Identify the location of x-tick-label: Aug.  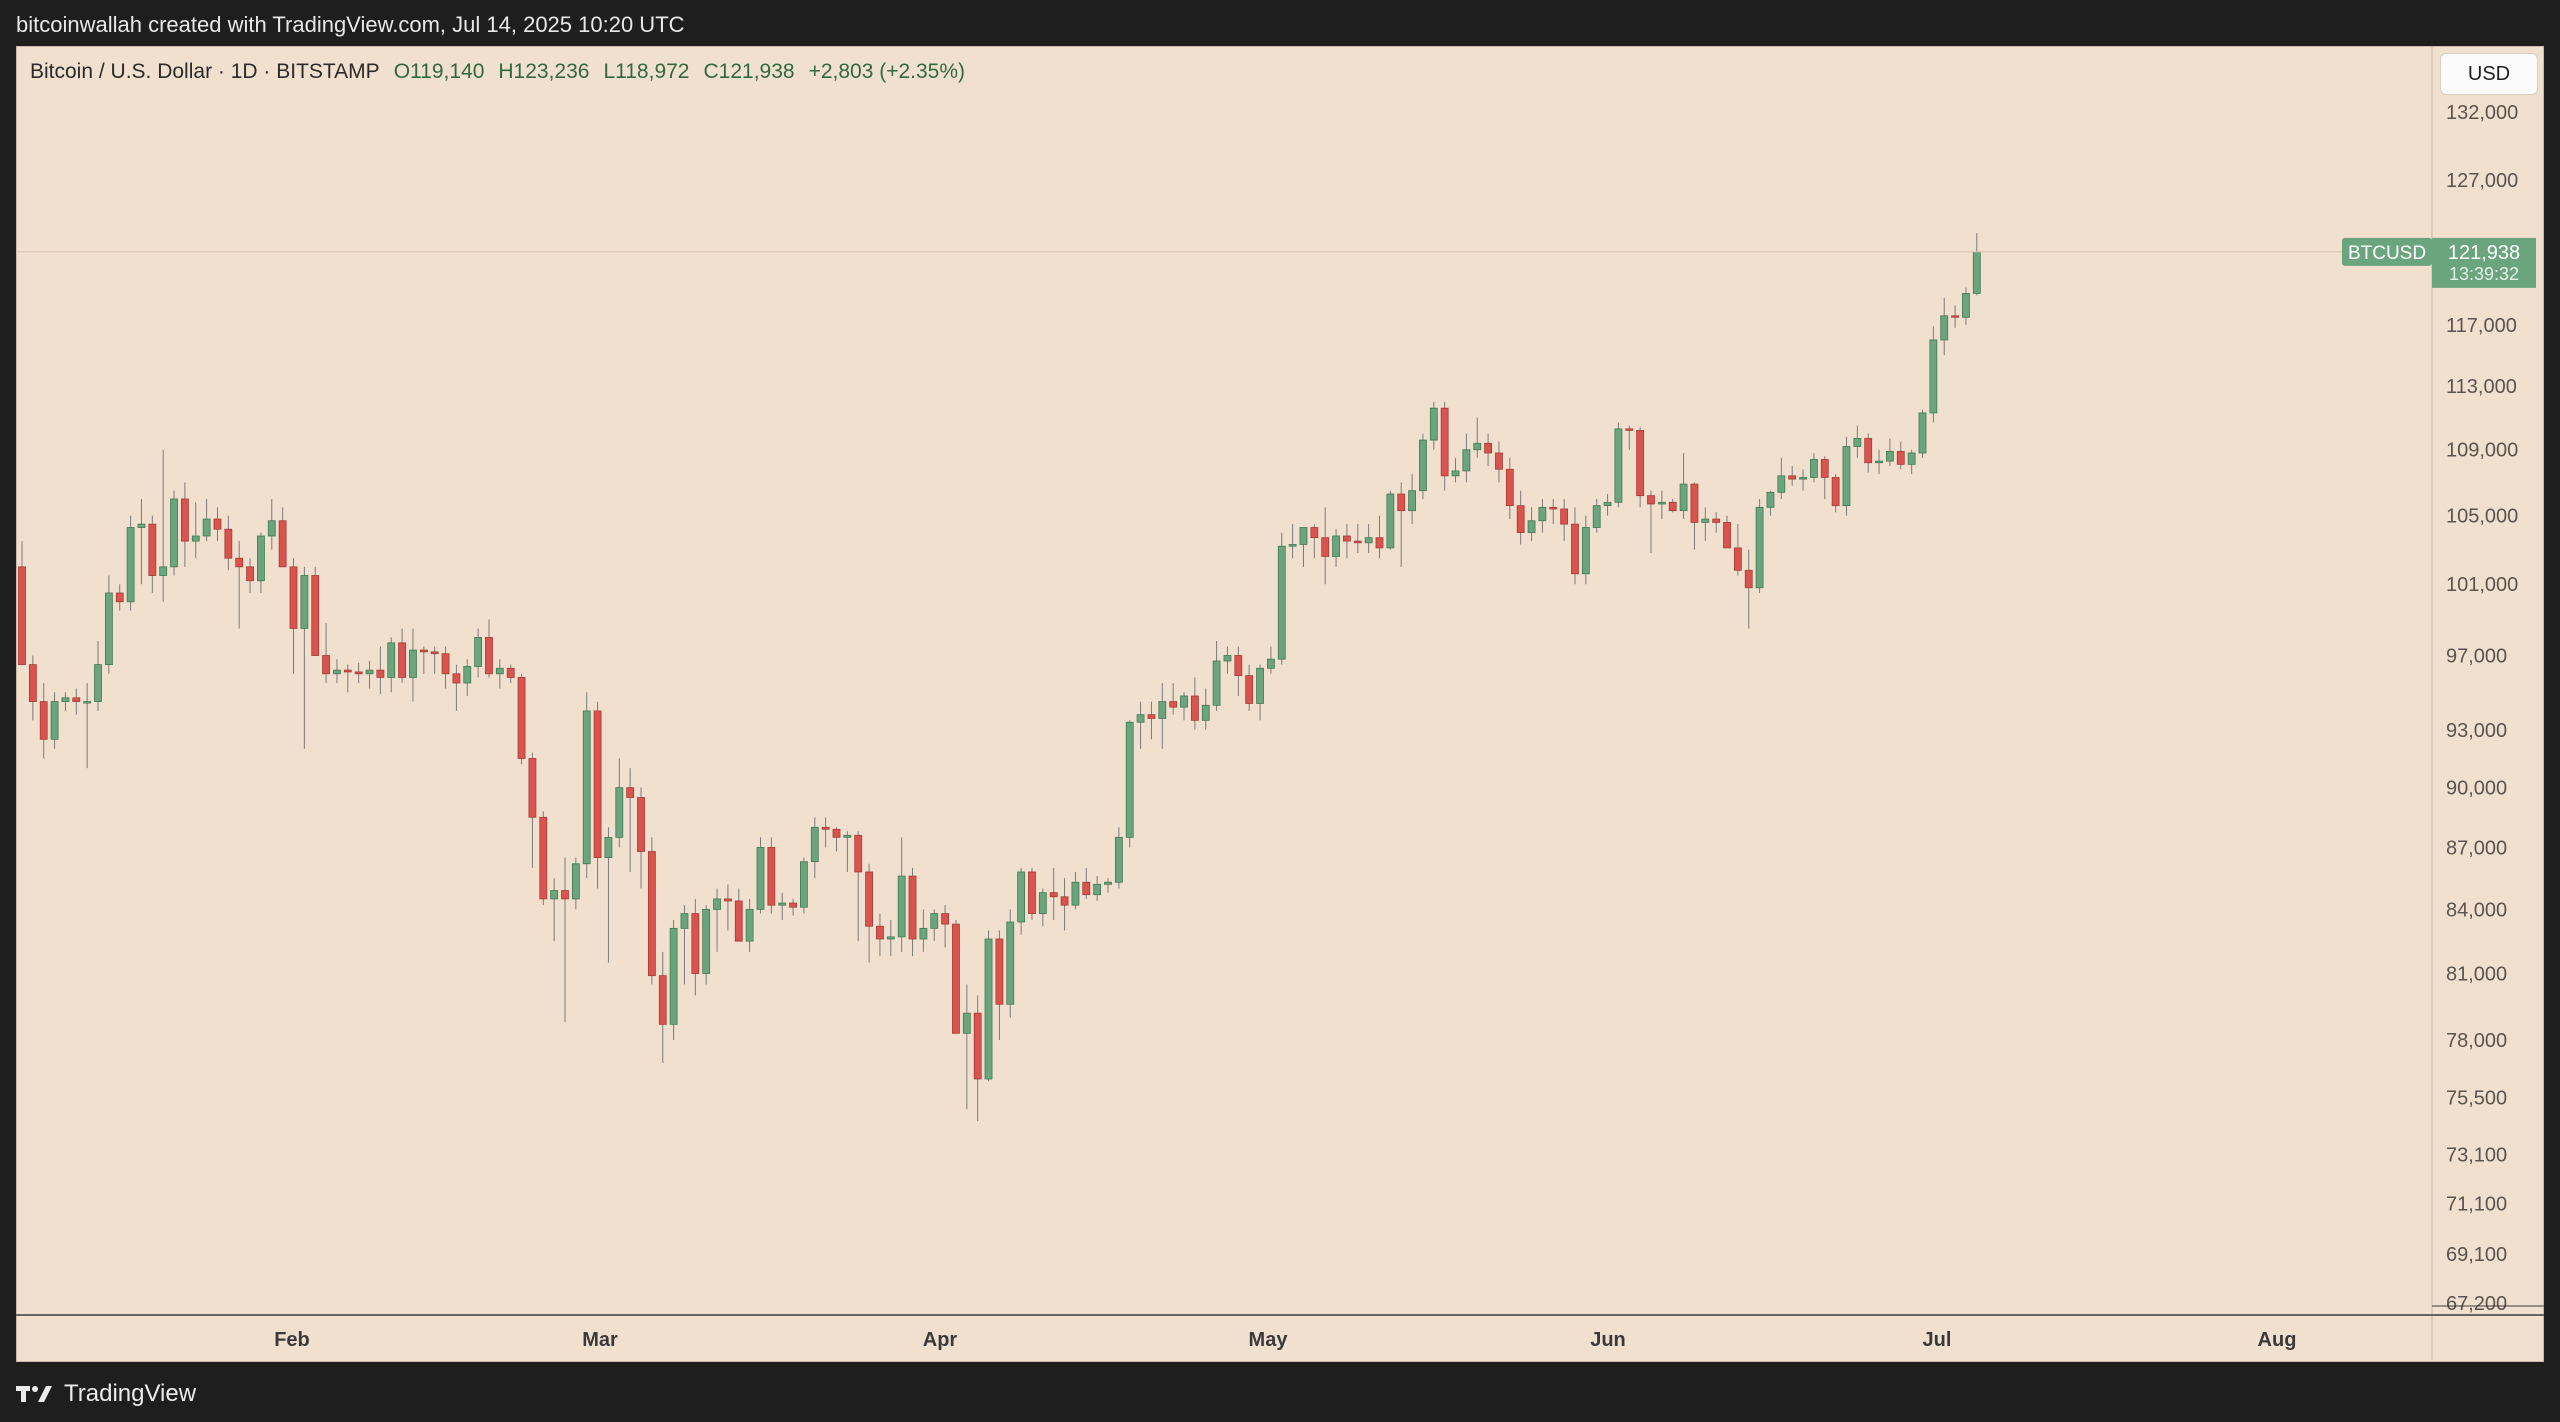
(2277, 1340).